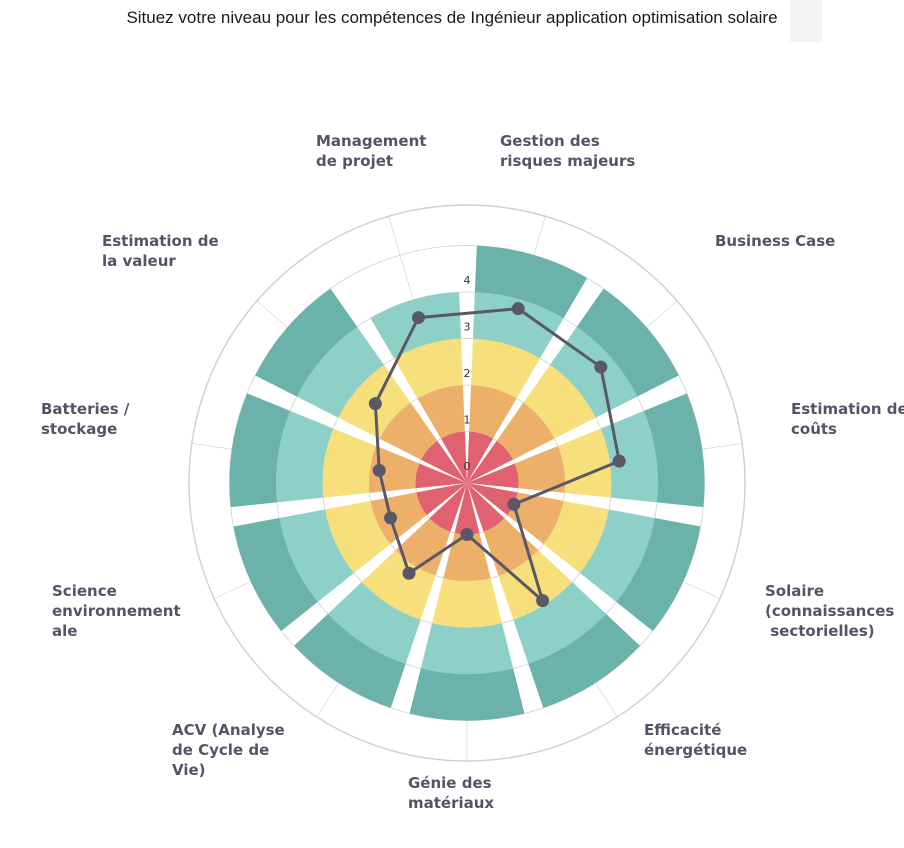 Image resolution: width=904 pixels, height=848 pixels. I want to click on radial-tick-label: 4, so click(467, 280).